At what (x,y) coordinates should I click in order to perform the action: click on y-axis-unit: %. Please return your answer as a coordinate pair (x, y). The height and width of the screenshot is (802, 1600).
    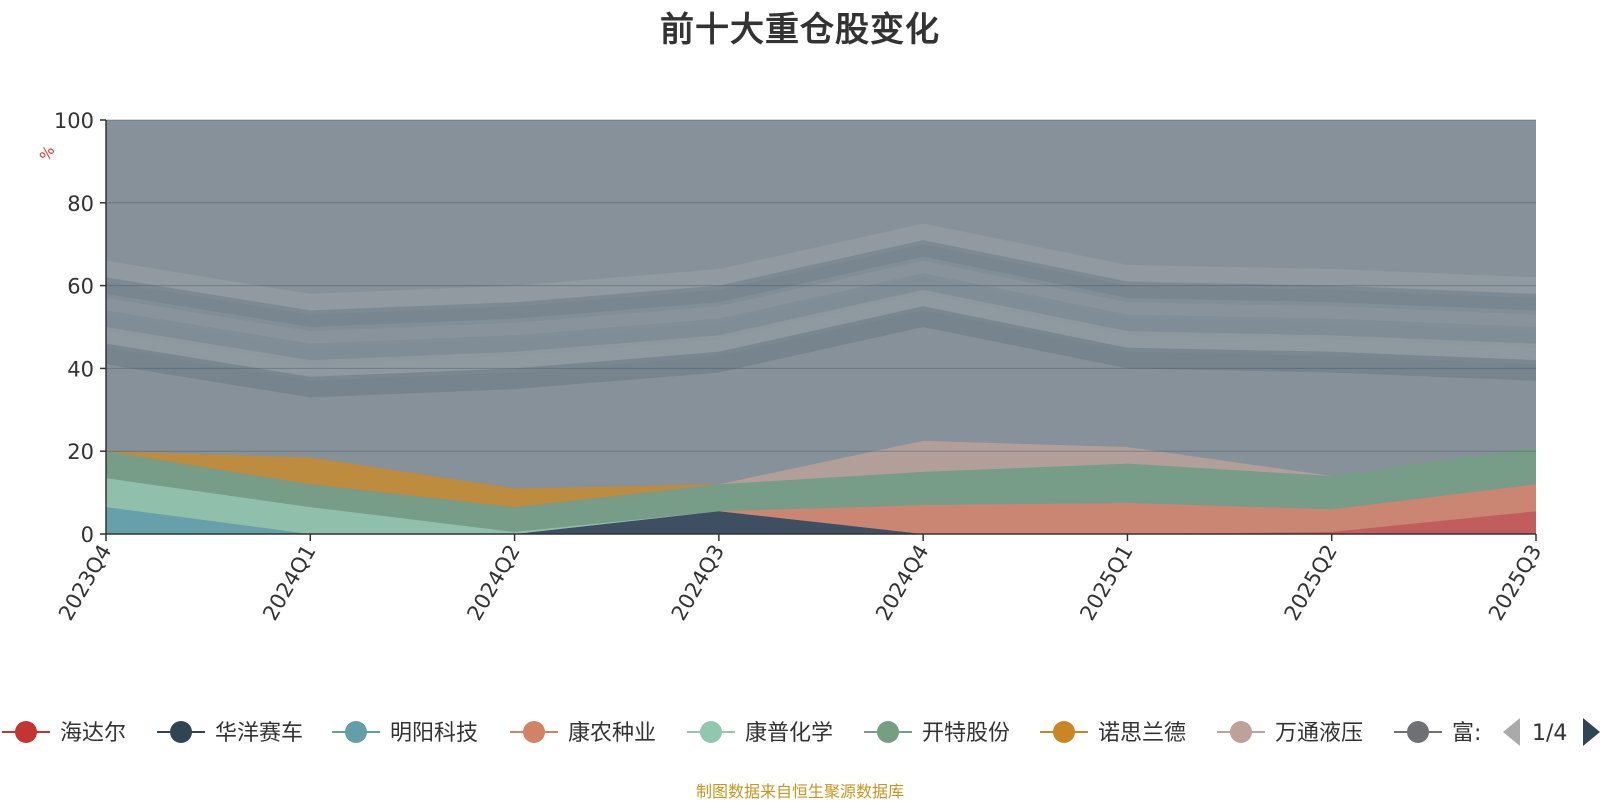
    Looking at the image, I should click on (47, 153).